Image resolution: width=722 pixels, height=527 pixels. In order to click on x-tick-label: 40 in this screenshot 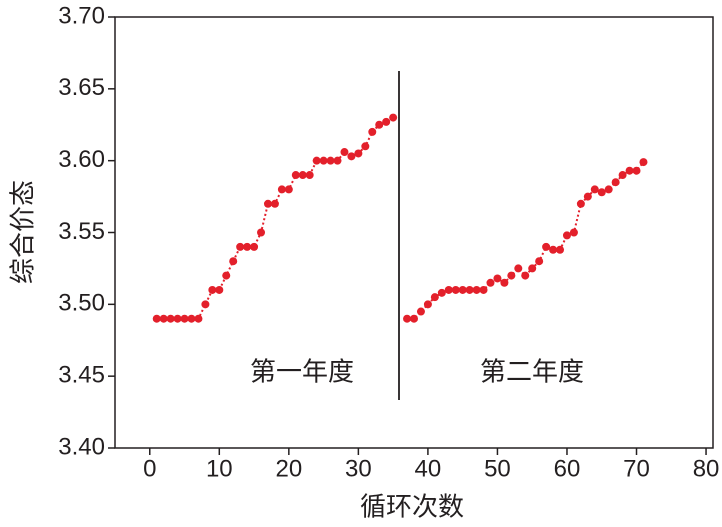, I will do `click(428, 468)`.